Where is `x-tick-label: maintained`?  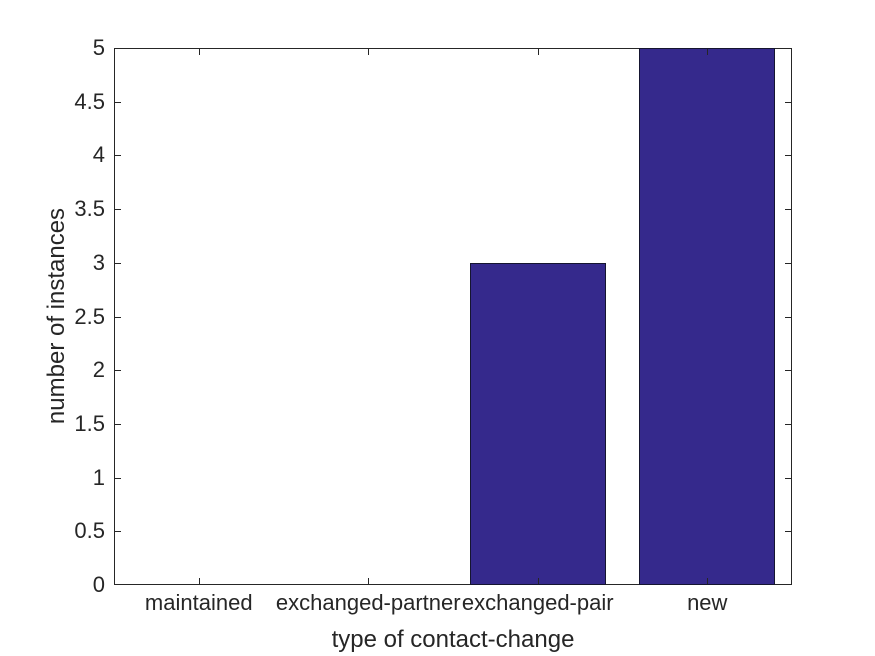 x-tick-label: maintained is located at coordinates (198, 602).